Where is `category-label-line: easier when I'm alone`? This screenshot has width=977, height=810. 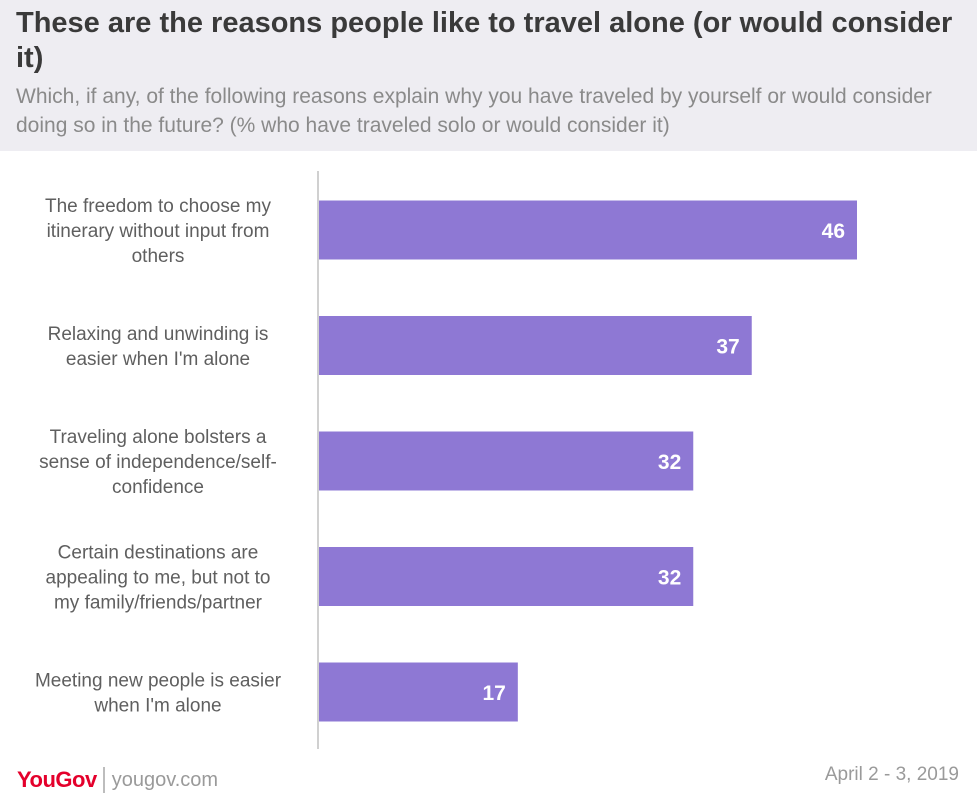
category-label-line: easier when I'm alone is located at coordinates (158, 359).